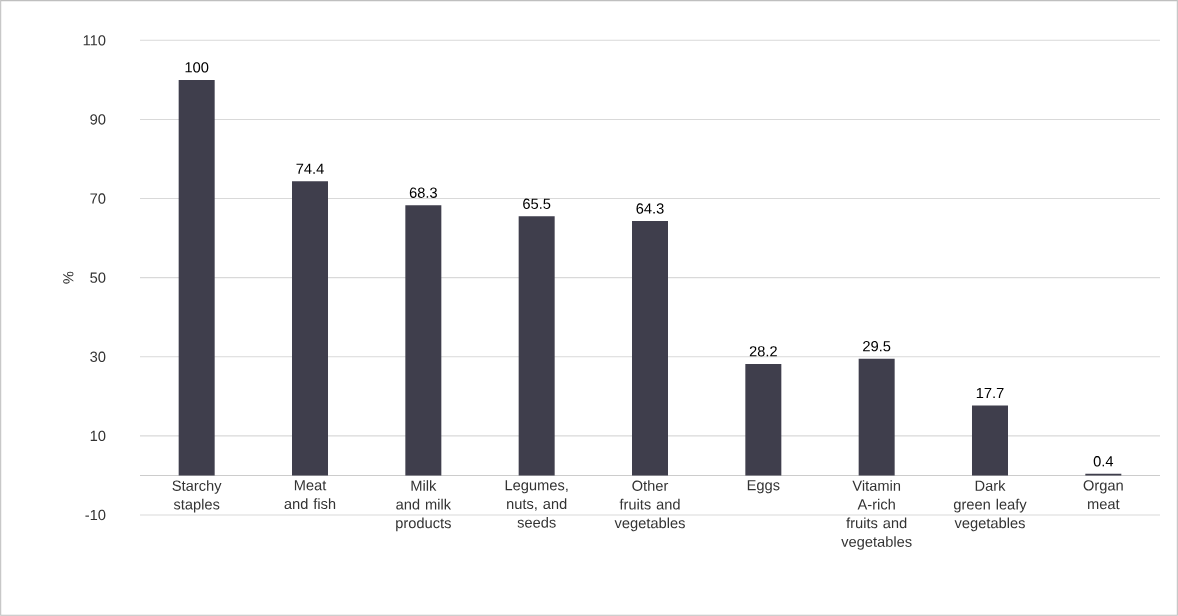  Describe the element at coordinates (877, 346) in the screenshot. I see `data-label: 29.5` at that location.